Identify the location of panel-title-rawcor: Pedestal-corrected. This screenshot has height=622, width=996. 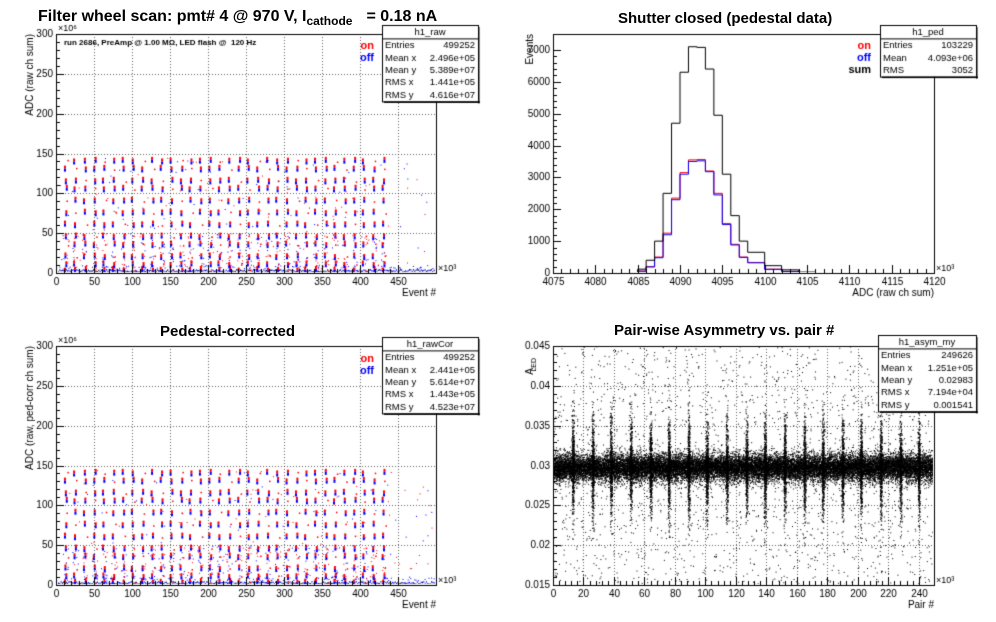
(228, 331).